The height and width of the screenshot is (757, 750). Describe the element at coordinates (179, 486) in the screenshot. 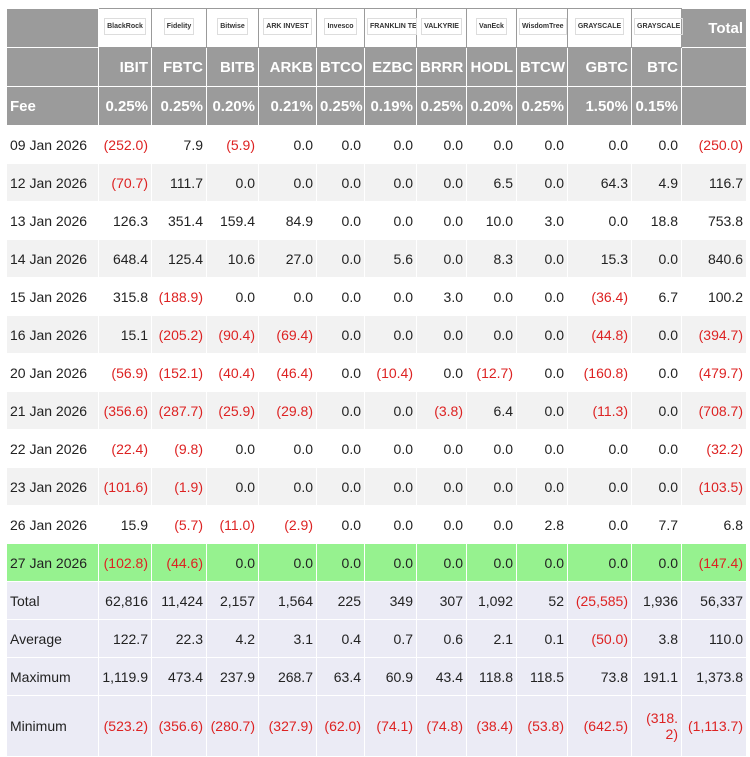

I see `flow-value: (1.9)` at that location.